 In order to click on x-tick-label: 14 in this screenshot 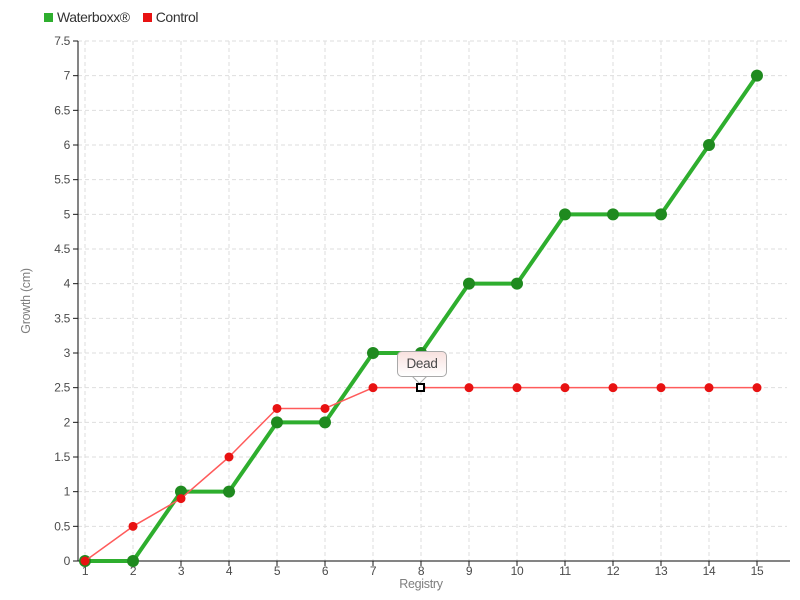, I will do `click(709, 571)`.